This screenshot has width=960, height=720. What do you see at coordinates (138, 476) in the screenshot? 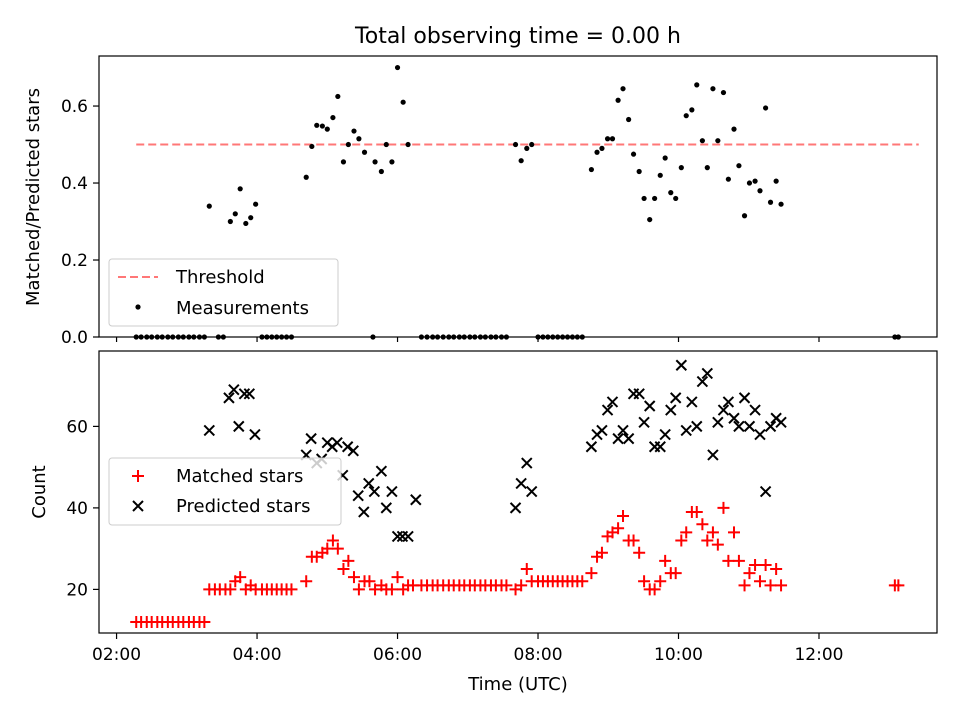
I see `legend-matched-swatch` at bounding box center [138, 476].